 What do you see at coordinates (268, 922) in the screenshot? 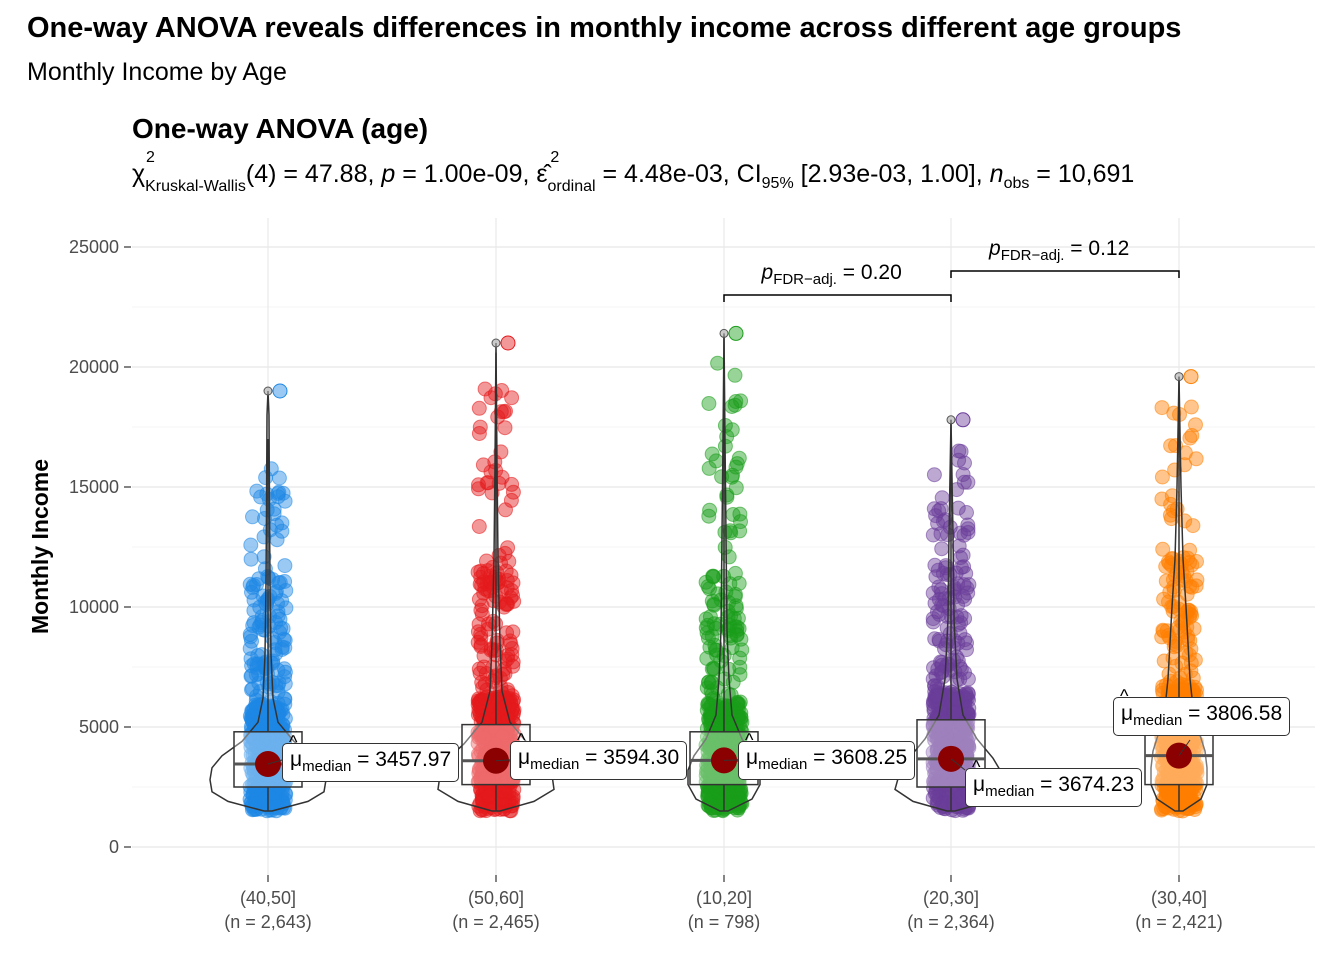
I see `x-count-label: (n = 2,643)` at bounding box center [268, 922].